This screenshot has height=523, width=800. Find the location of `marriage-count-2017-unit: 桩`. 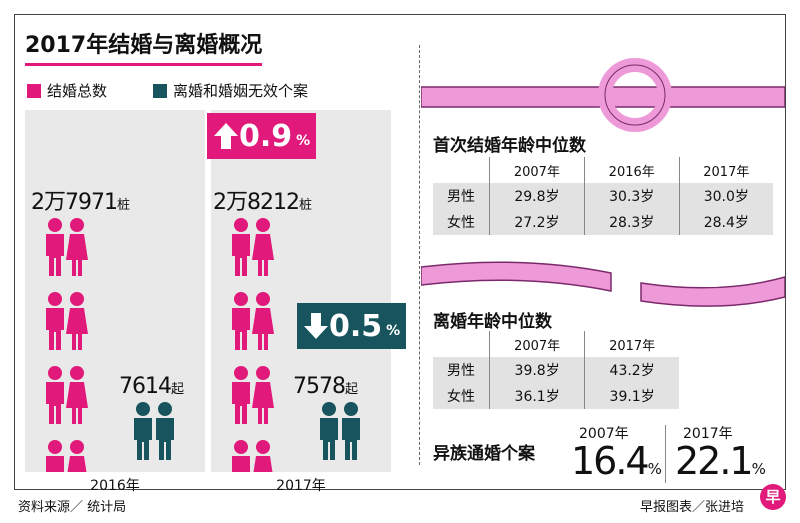

marriage-count-2017-unit: 桩 is located at coordinates (305, 205).